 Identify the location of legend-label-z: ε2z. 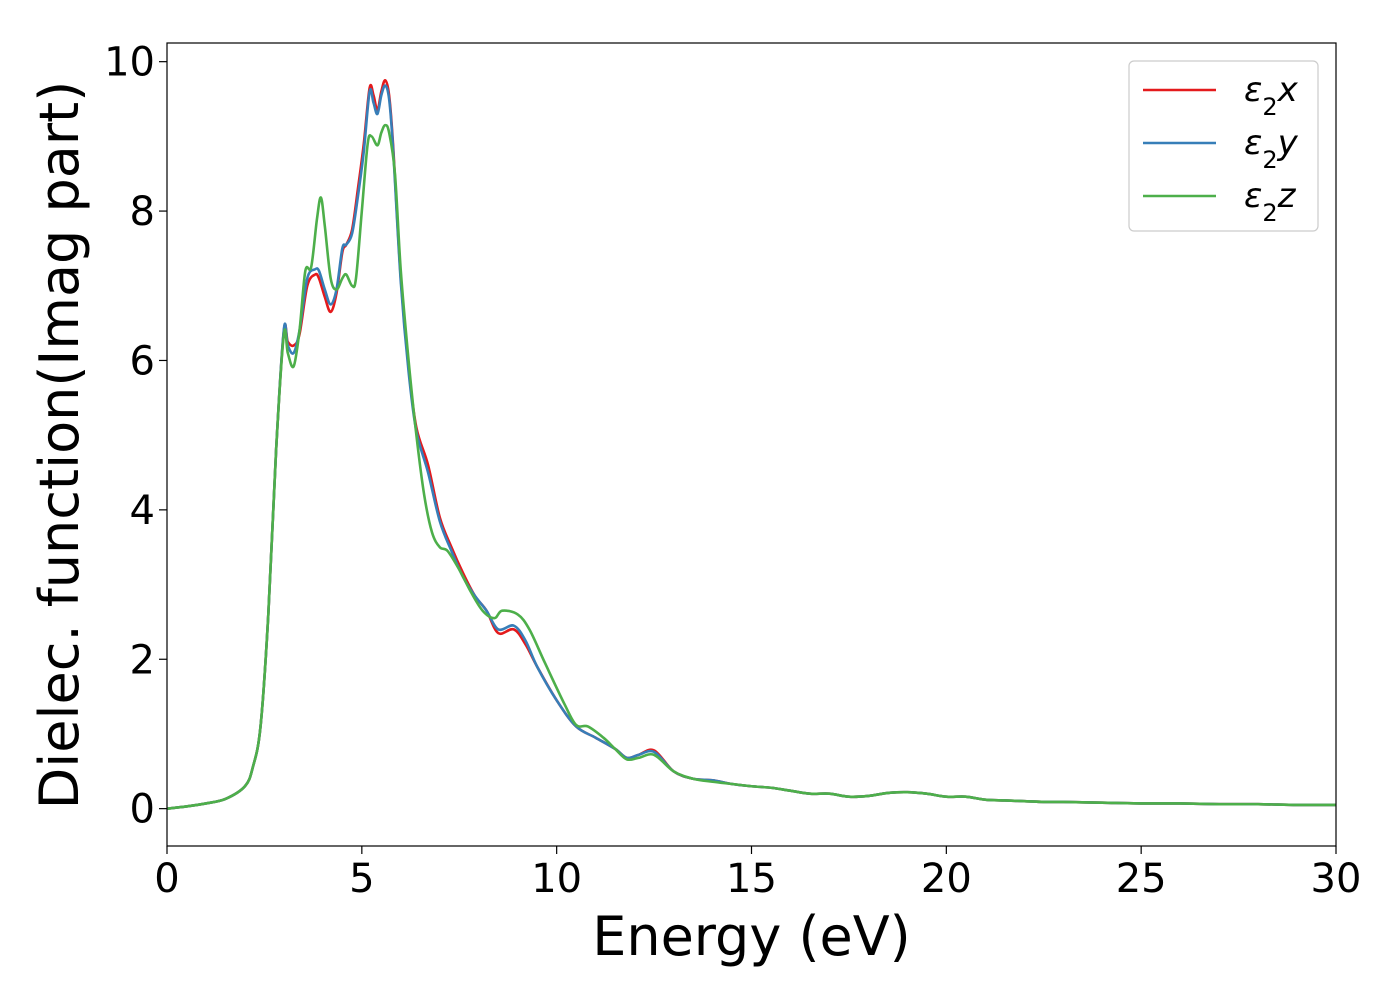
(1270, 201).